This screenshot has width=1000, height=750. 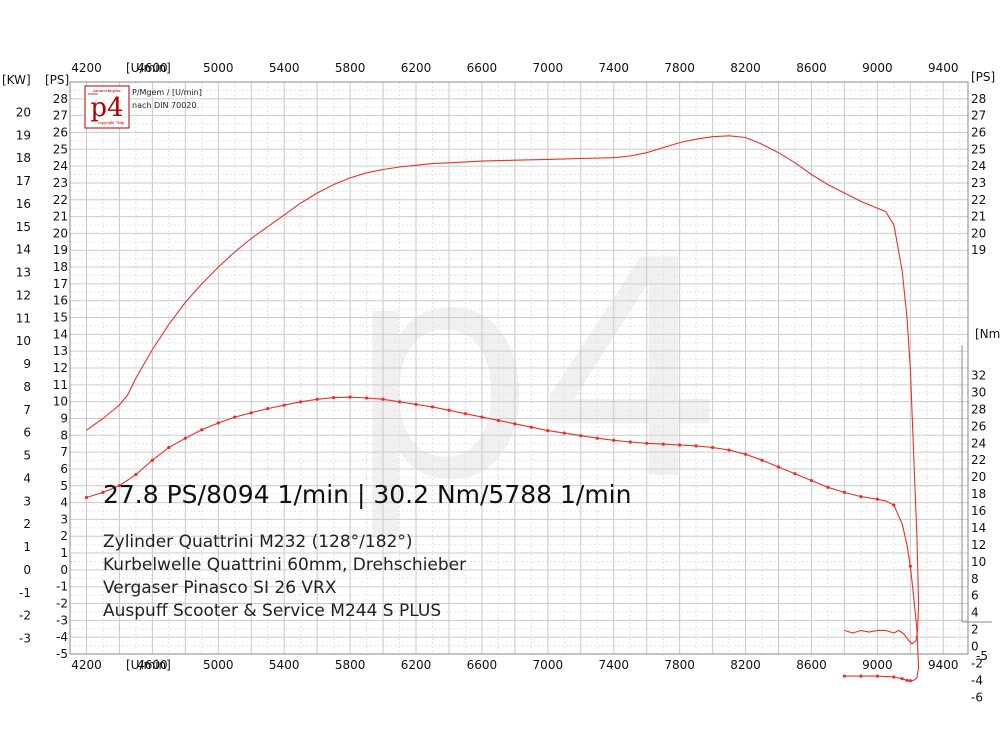 I want to click on nm-tick-label: 20, so click(x=978, y=477).